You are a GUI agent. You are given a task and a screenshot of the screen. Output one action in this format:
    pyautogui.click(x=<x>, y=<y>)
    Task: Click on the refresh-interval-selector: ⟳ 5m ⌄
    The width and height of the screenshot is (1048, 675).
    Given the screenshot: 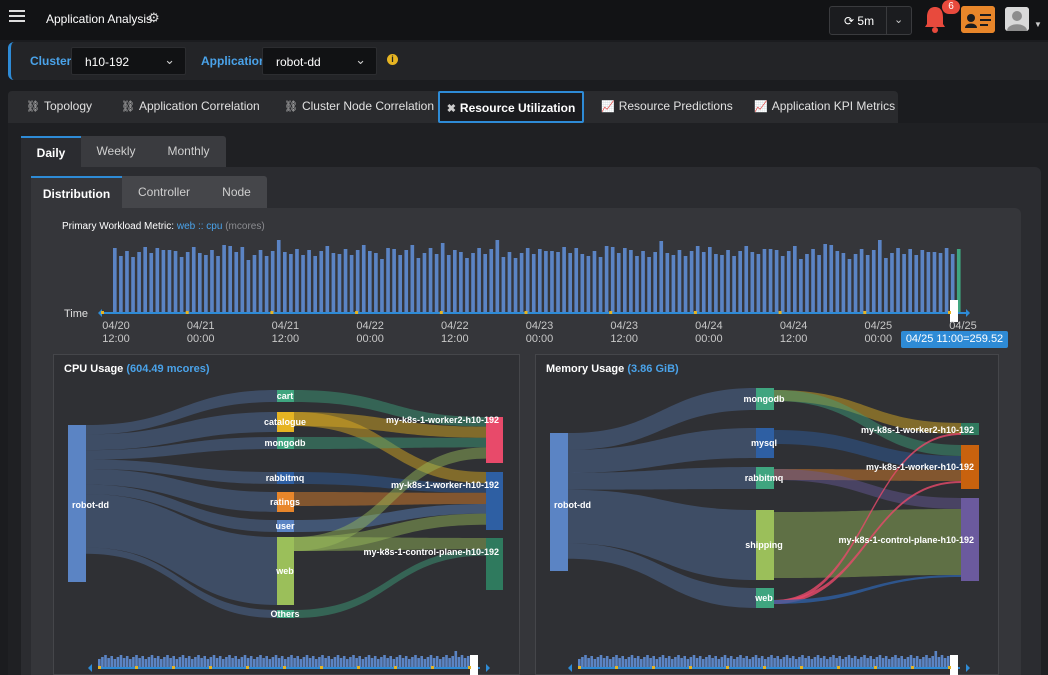 What is the action you would take?
    pyautogui.click(x=870, y=20)
    